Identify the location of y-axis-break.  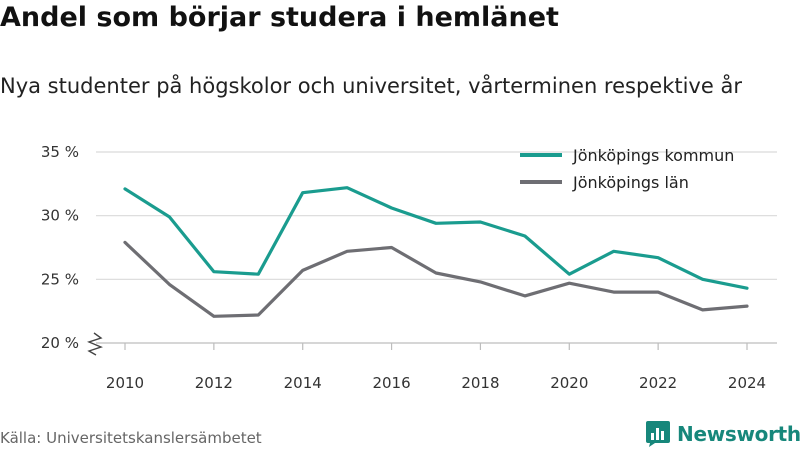
(95, 344).